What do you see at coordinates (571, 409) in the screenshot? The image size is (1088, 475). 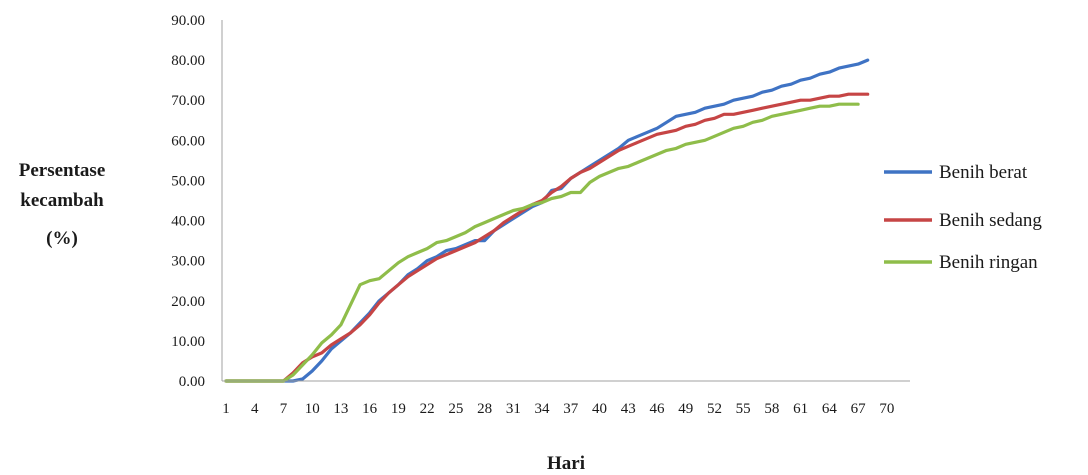 I see `x-tick-label: 37` at bounding box center [571, 409].